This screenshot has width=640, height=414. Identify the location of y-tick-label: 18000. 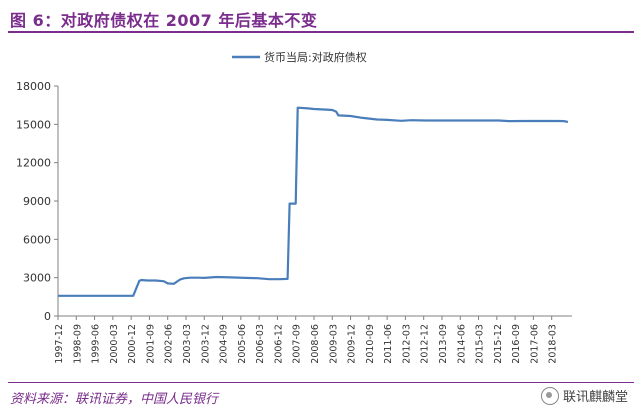
(33, 86).